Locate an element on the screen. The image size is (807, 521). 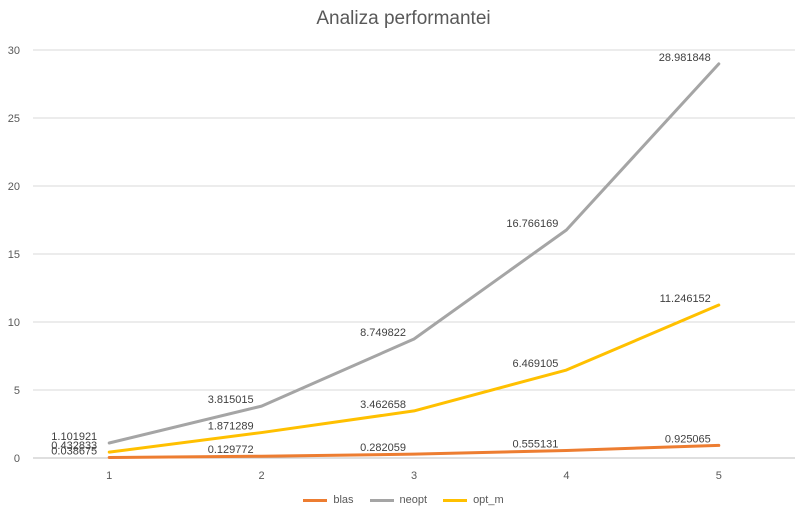
y-tick-label: 20 is located at coordinates (14, 187).